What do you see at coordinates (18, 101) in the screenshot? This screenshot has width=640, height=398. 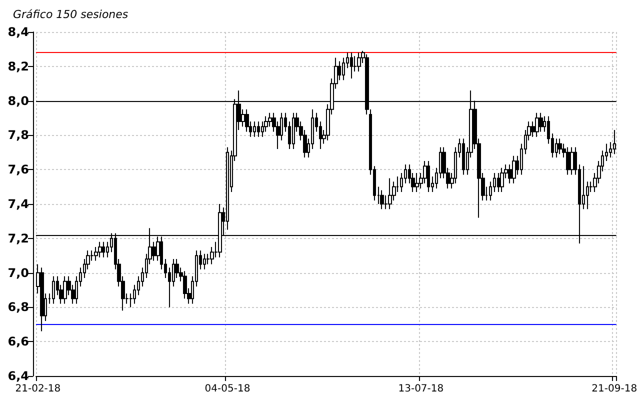 I see `y-tick-label: 8,0` at bounding box center [18, 101].